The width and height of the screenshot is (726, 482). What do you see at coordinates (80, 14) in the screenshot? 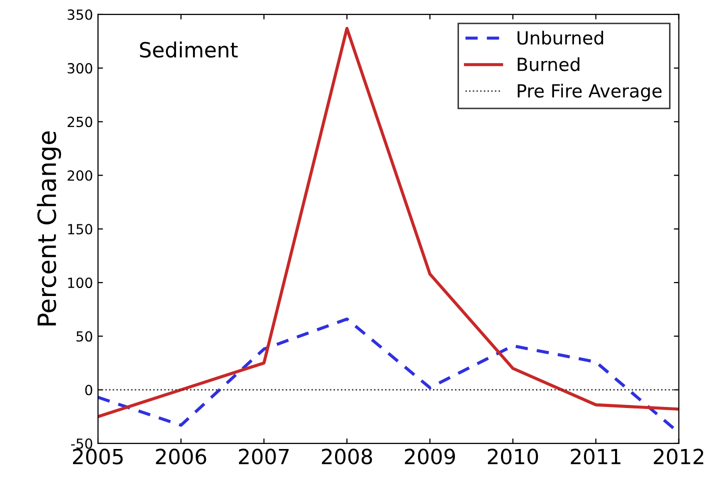
I see `y-tick-label: 350` at bounding box center [80, 14].